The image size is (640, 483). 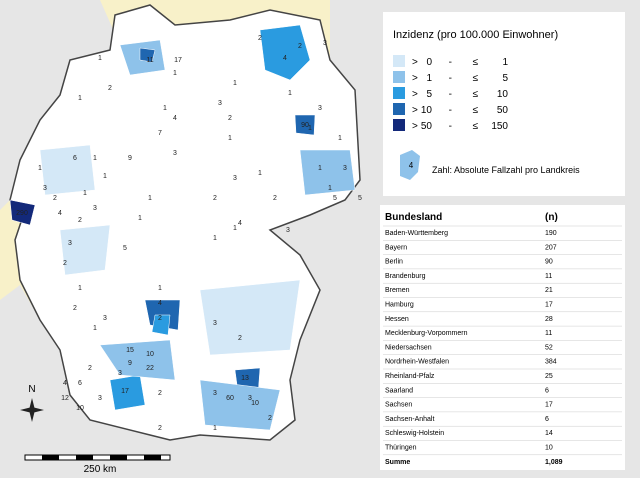 What do you see at coordinates (426, 333) in the screenshot?
I see `table-cell: Mecklenburg-Vorpommern` at bounding box center [426, 333].